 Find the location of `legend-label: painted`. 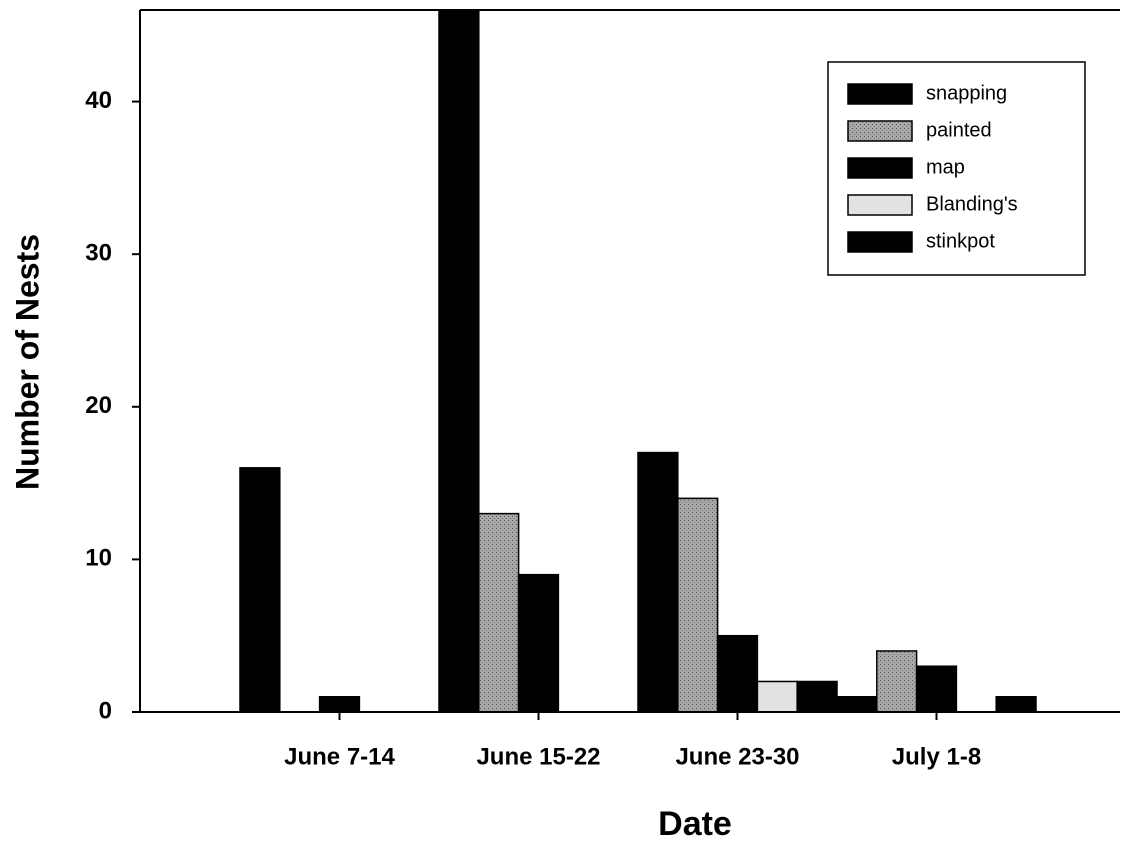

legend-label: painted is located at coordinates (959, 130).